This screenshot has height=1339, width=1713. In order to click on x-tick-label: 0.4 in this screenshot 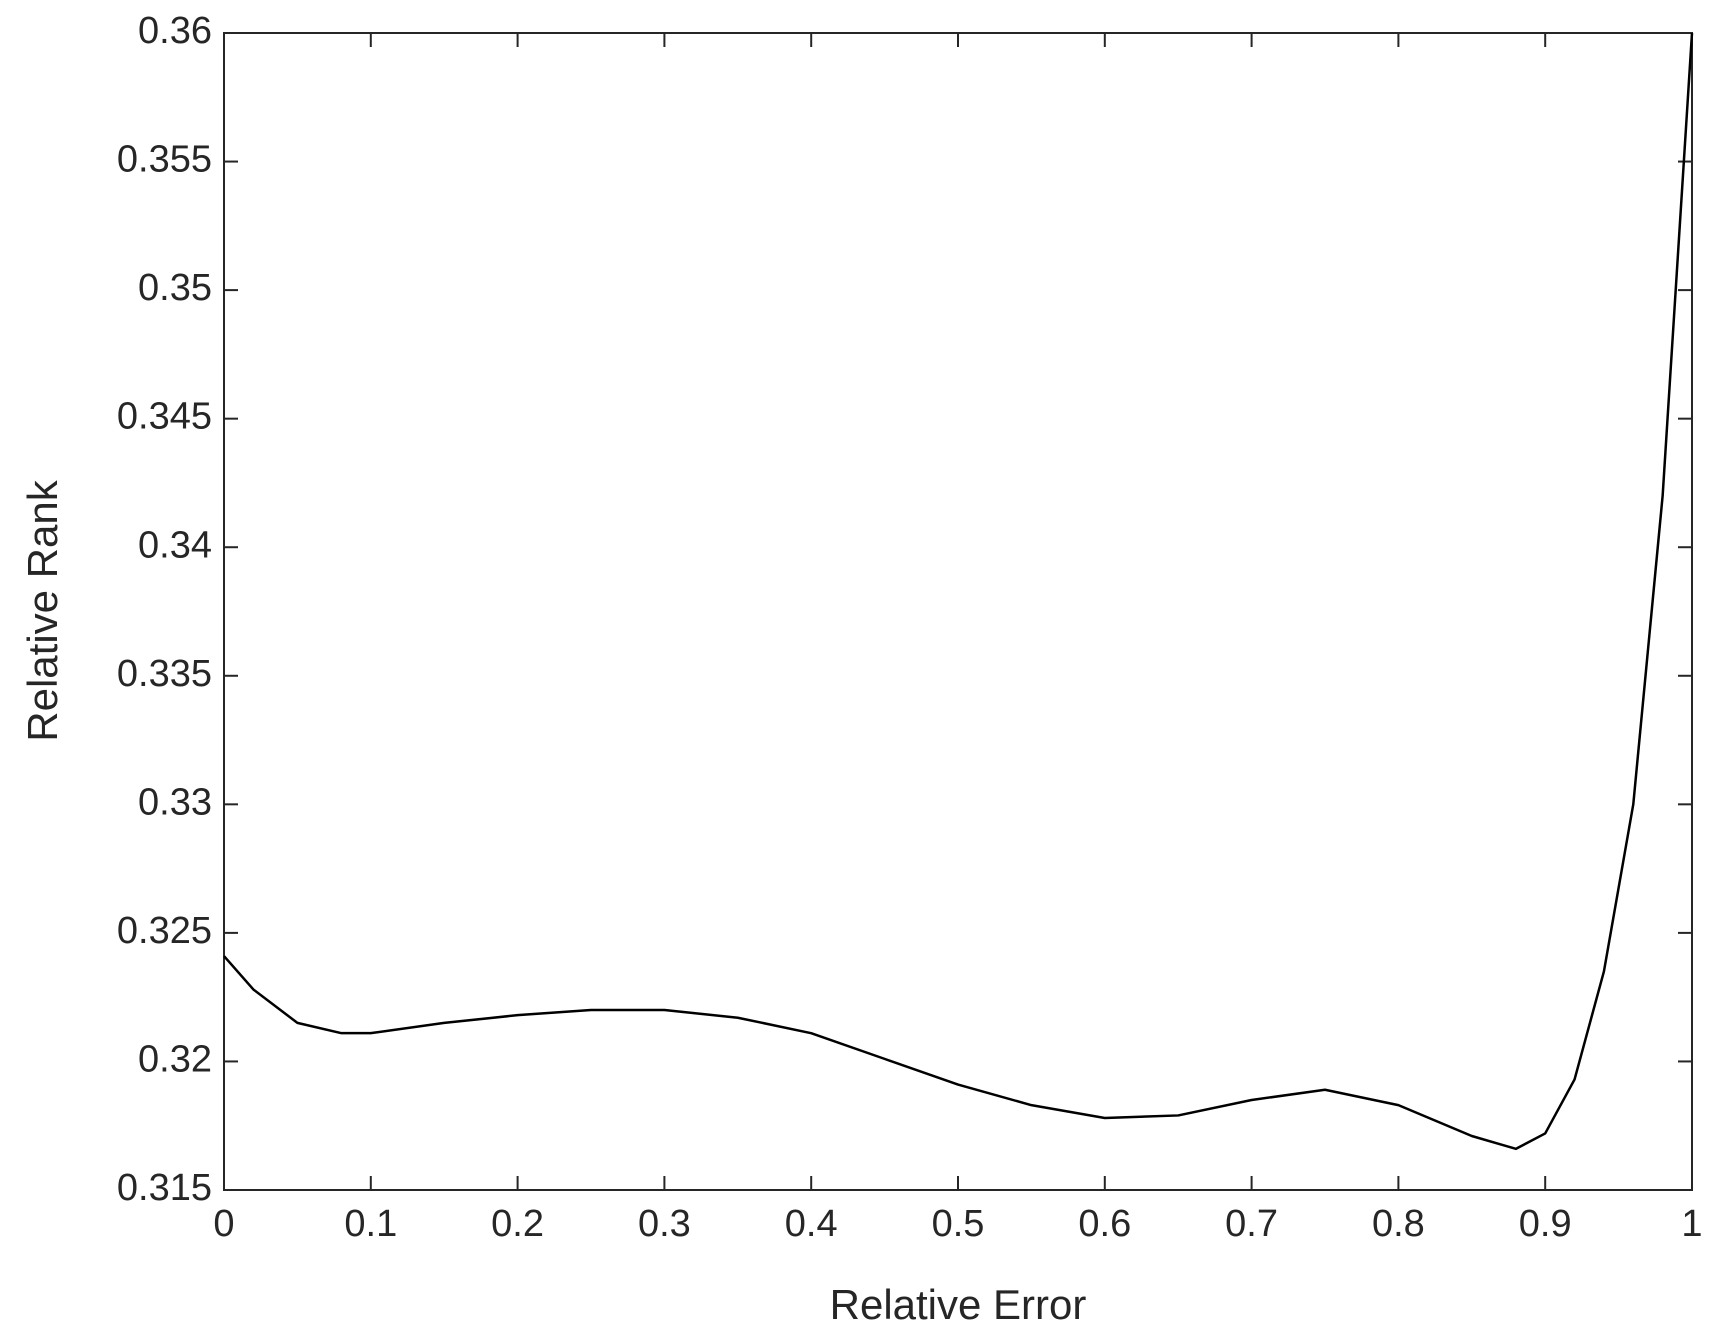, I will do `click(811, 1224)`.